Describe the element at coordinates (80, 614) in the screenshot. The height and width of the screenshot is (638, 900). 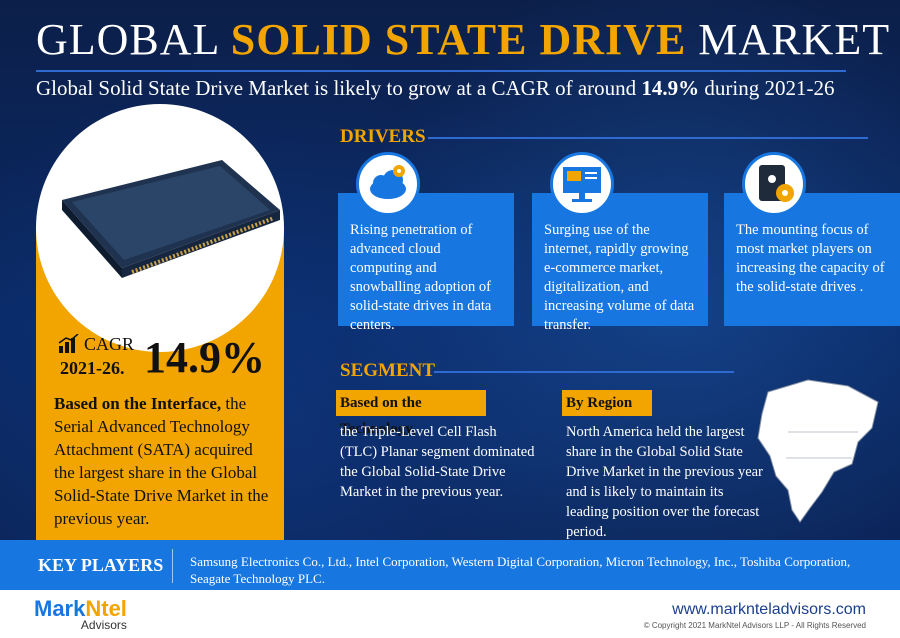
I see `marknel-logo: MarkNtel Advisors` at that location.